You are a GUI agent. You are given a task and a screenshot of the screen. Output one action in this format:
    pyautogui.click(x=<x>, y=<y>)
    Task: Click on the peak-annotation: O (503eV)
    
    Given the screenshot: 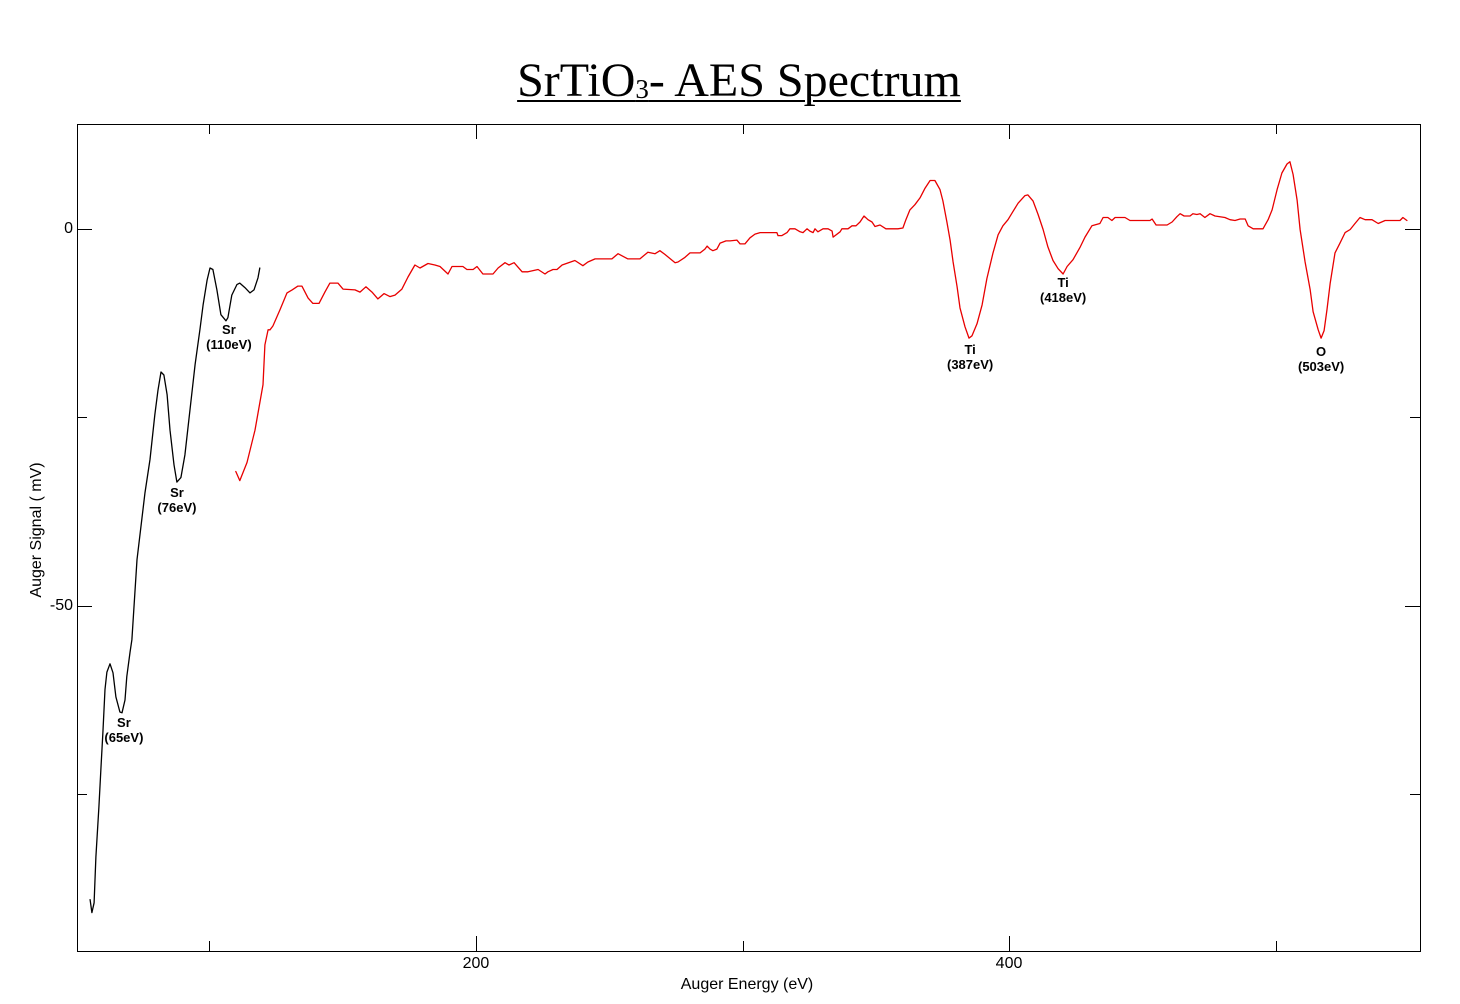 What is the action you would take?
    pyautogui.click(x=1321, y=359)
    